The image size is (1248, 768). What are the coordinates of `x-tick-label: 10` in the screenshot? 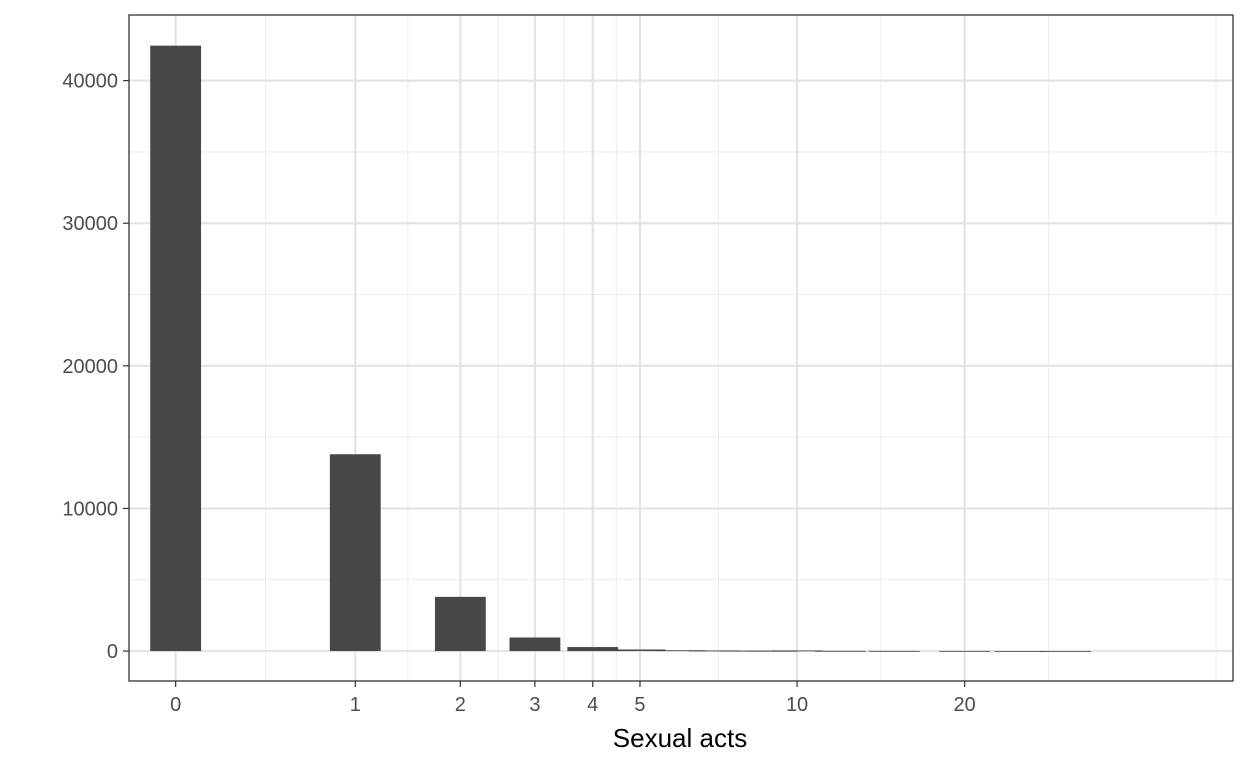 It's located at (797, 705).